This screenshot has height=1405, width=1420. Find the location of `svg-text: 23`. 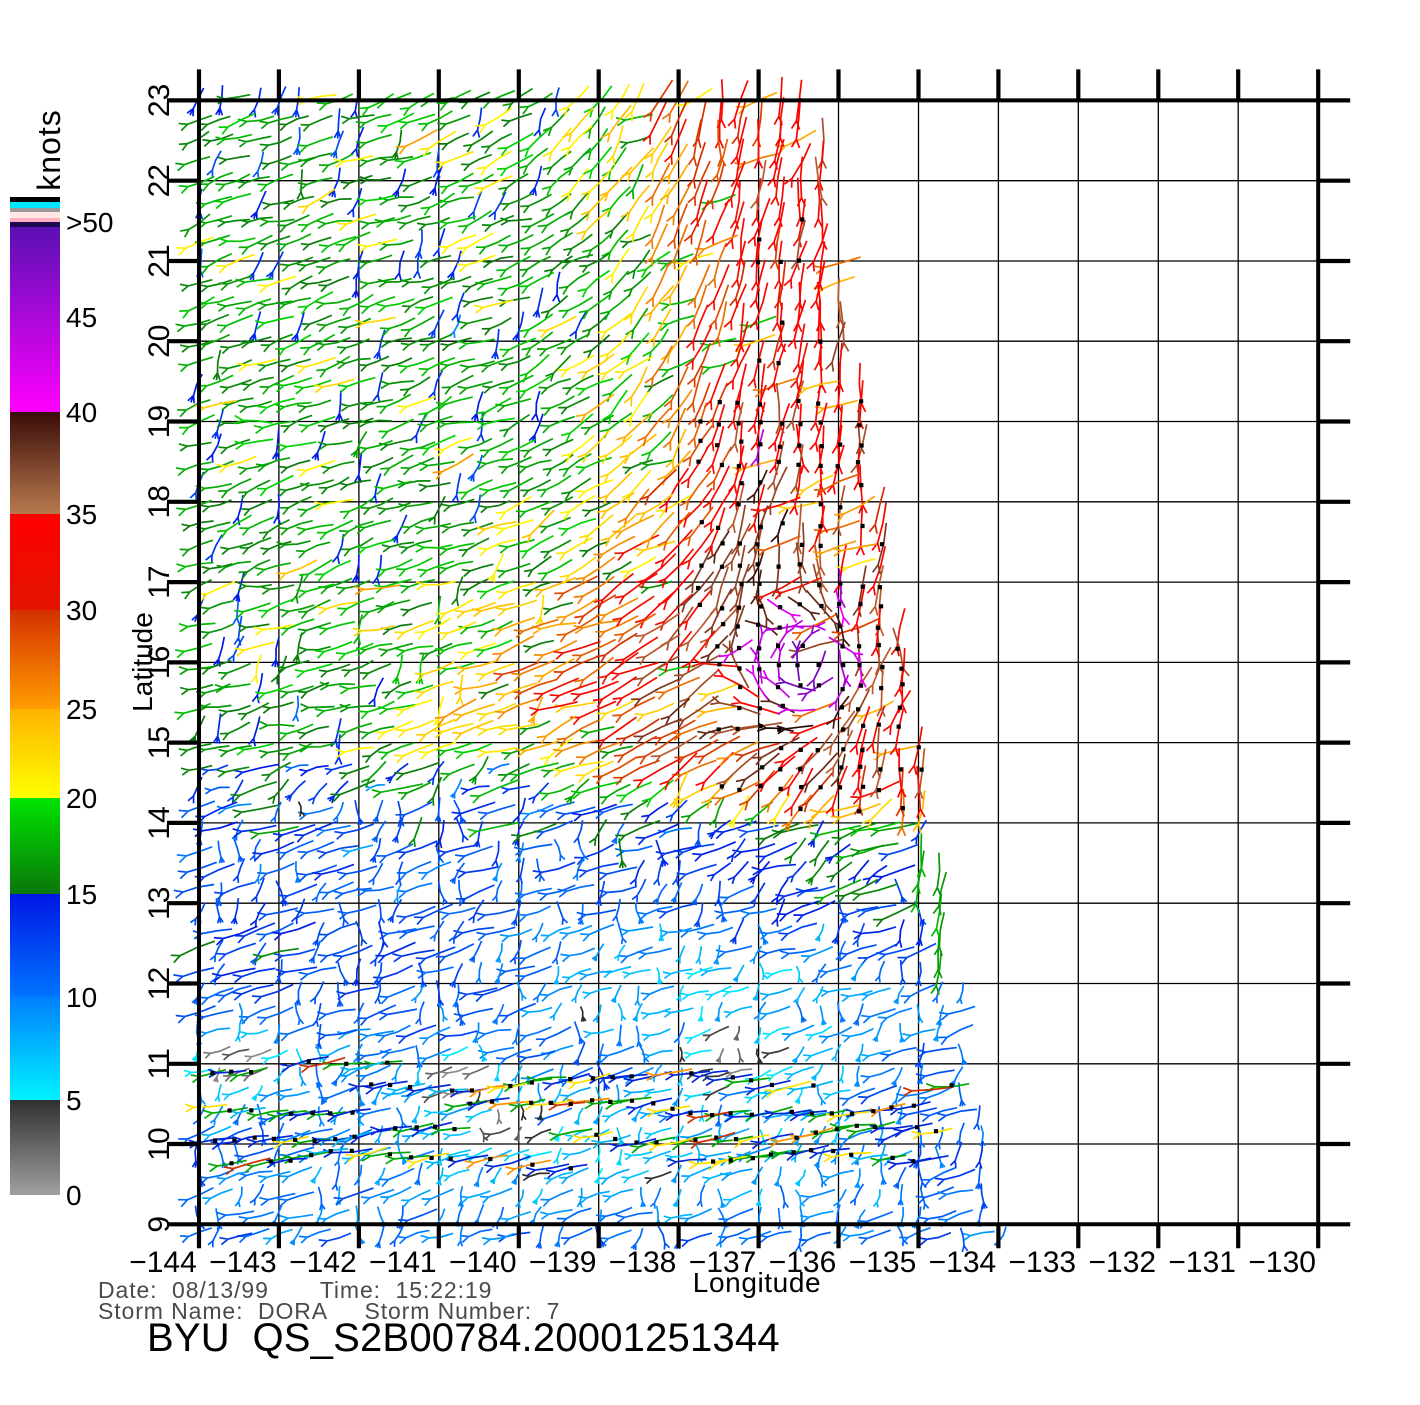

svg-text: 23 is located at coordinates (159, 100).